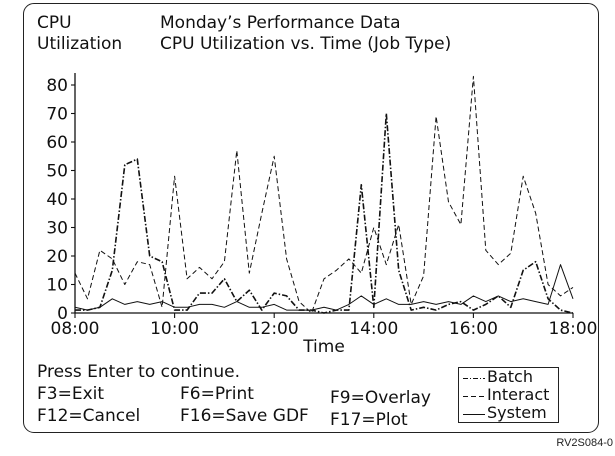  Describe the element at coordinates (373, 329) in the screenshot. I see `x-tick-label: 14:00` at that location.